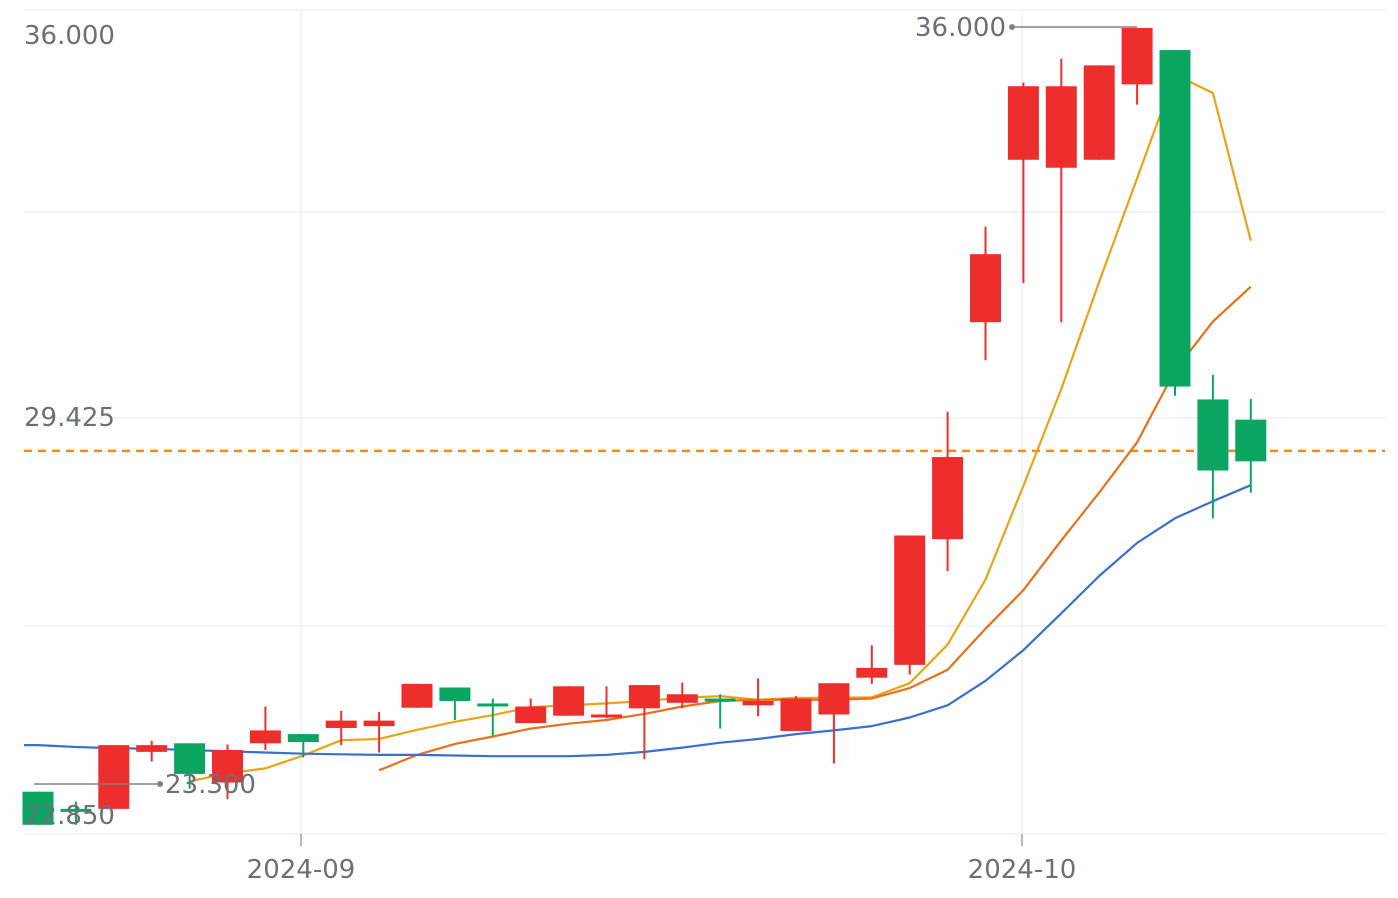 The height and width of the screenshot is (898, 1398). What do you see at coordinates (1022, 870) in the screenshot?
I see `x-tick-label-oct: 2024-10` at bounding box center [1022, 870].